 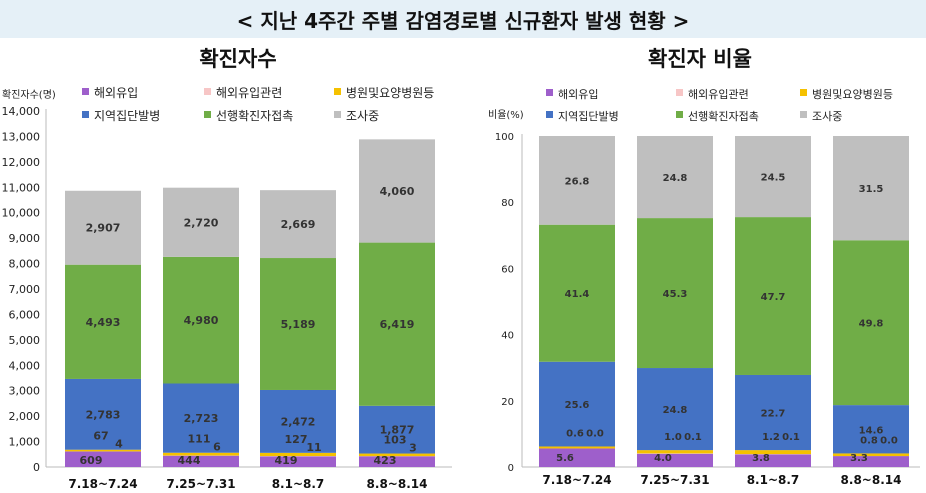 I want to click on page-title: < 지난 4주간 주별 감염경로별 신규환자 발생 현황 >, so click(x=463, y=19).